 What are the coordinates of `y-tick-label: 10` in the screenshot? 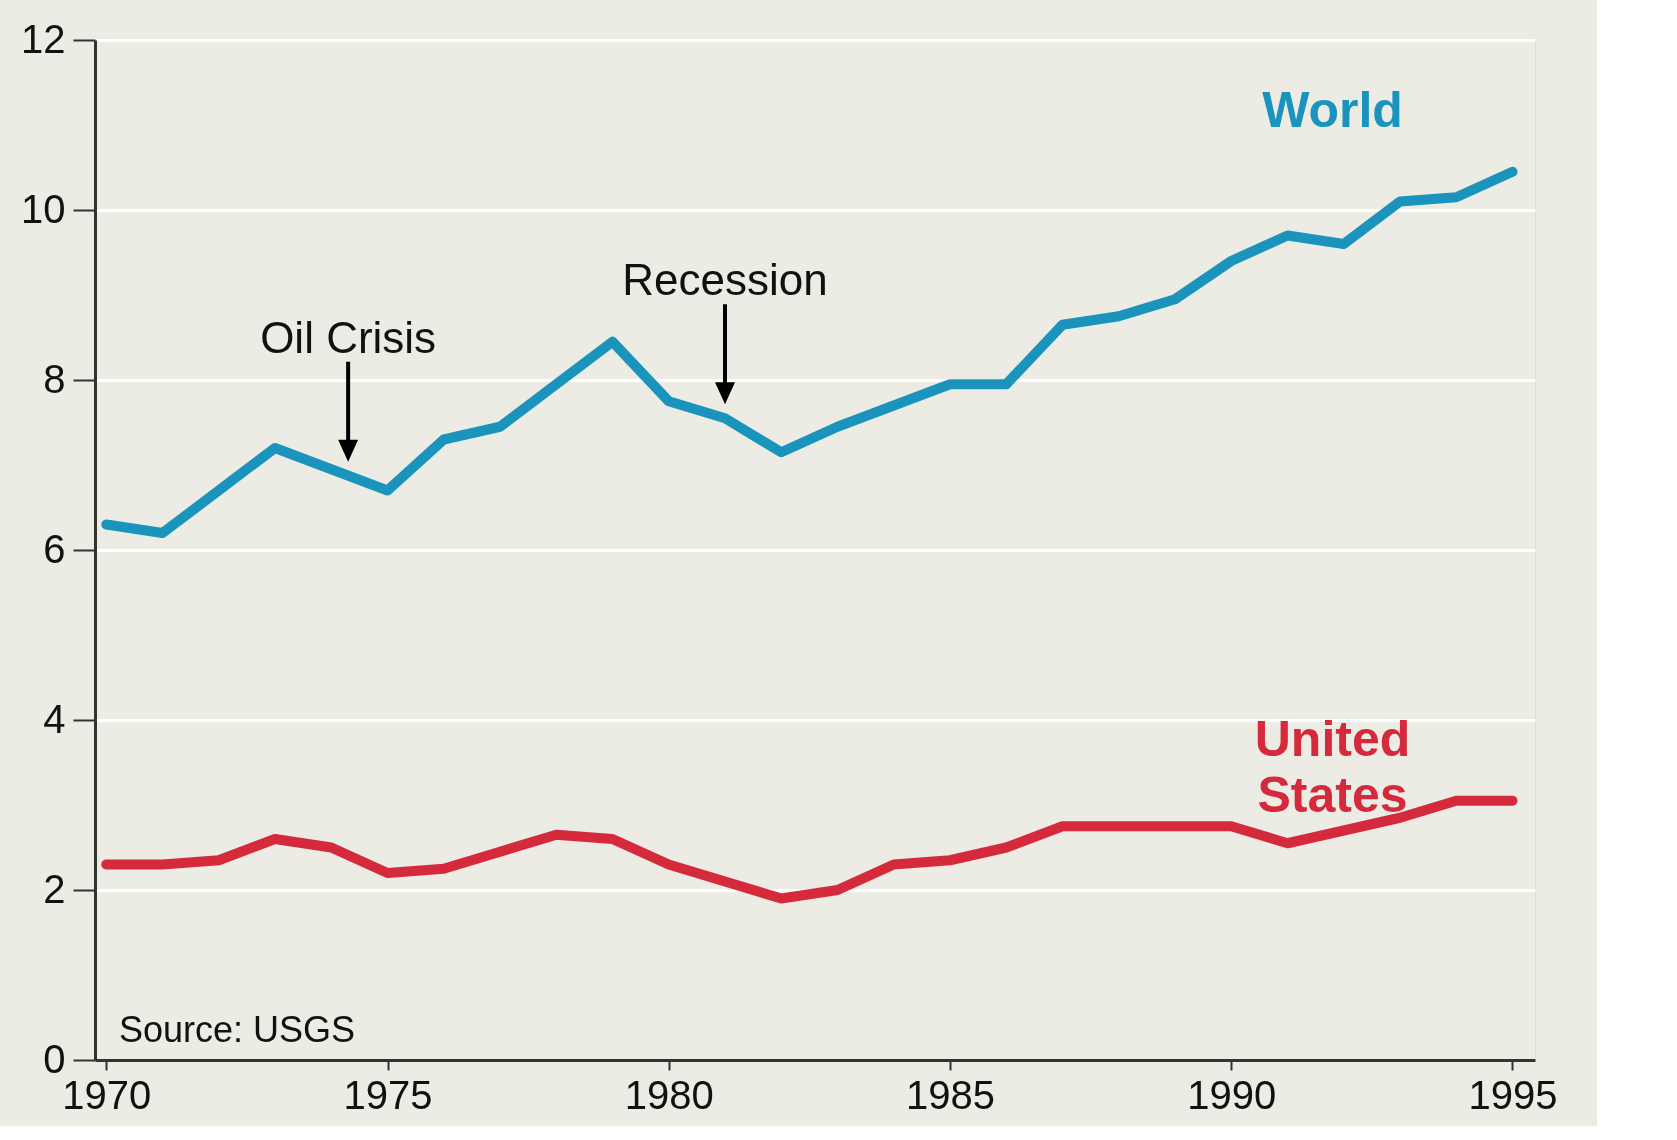 It's located at (43, 208).